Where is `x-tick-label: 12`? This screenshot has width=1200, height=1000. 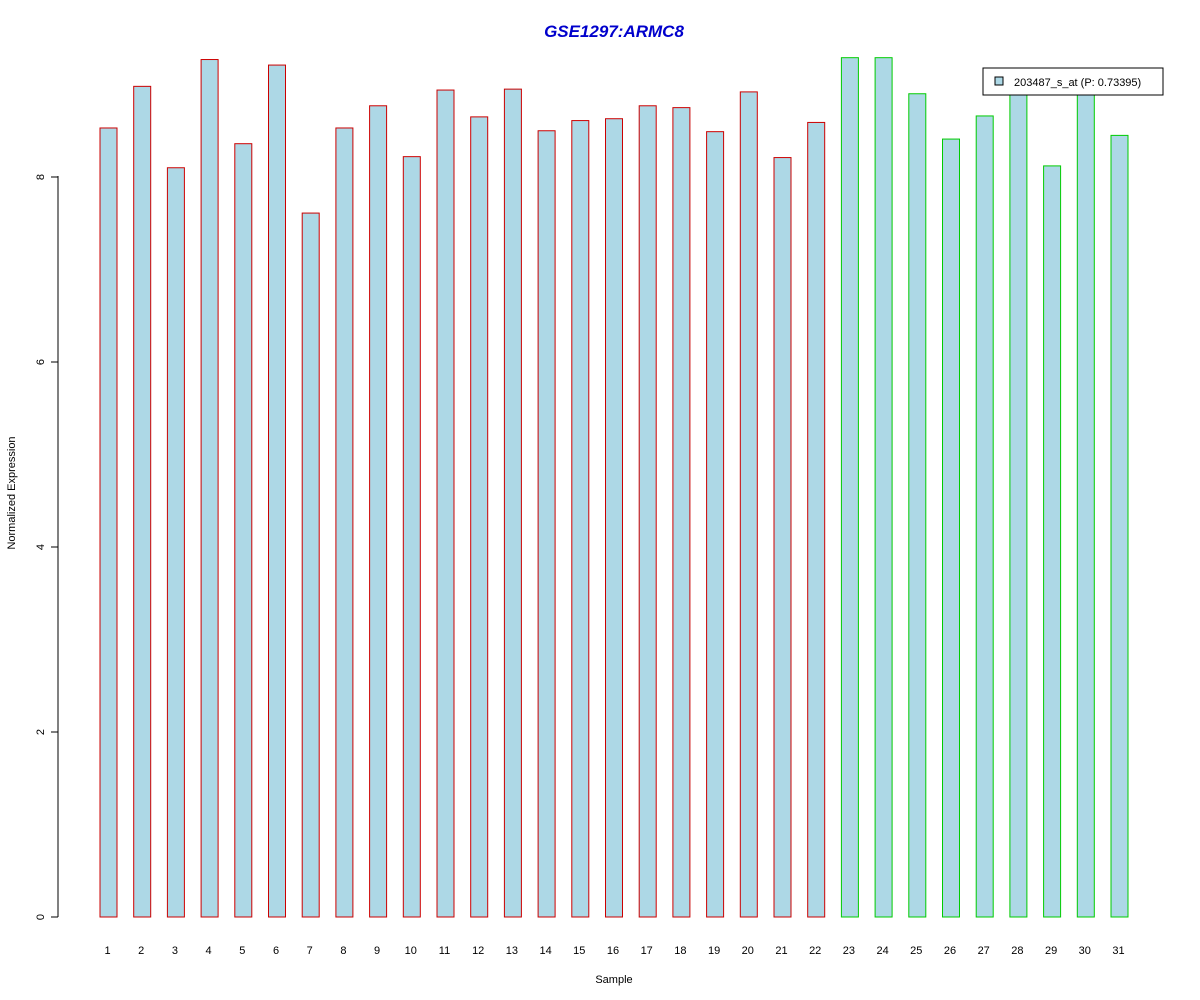
x-tick-label: 12 is located at coordinates (478, 951).